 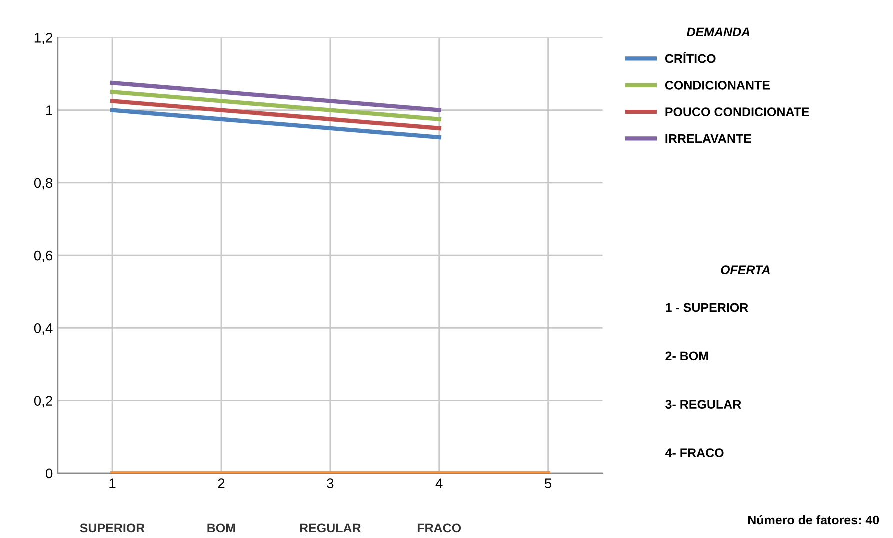 I want to click on text: 1 - SUPERIOR, so click(x=707, y=307).